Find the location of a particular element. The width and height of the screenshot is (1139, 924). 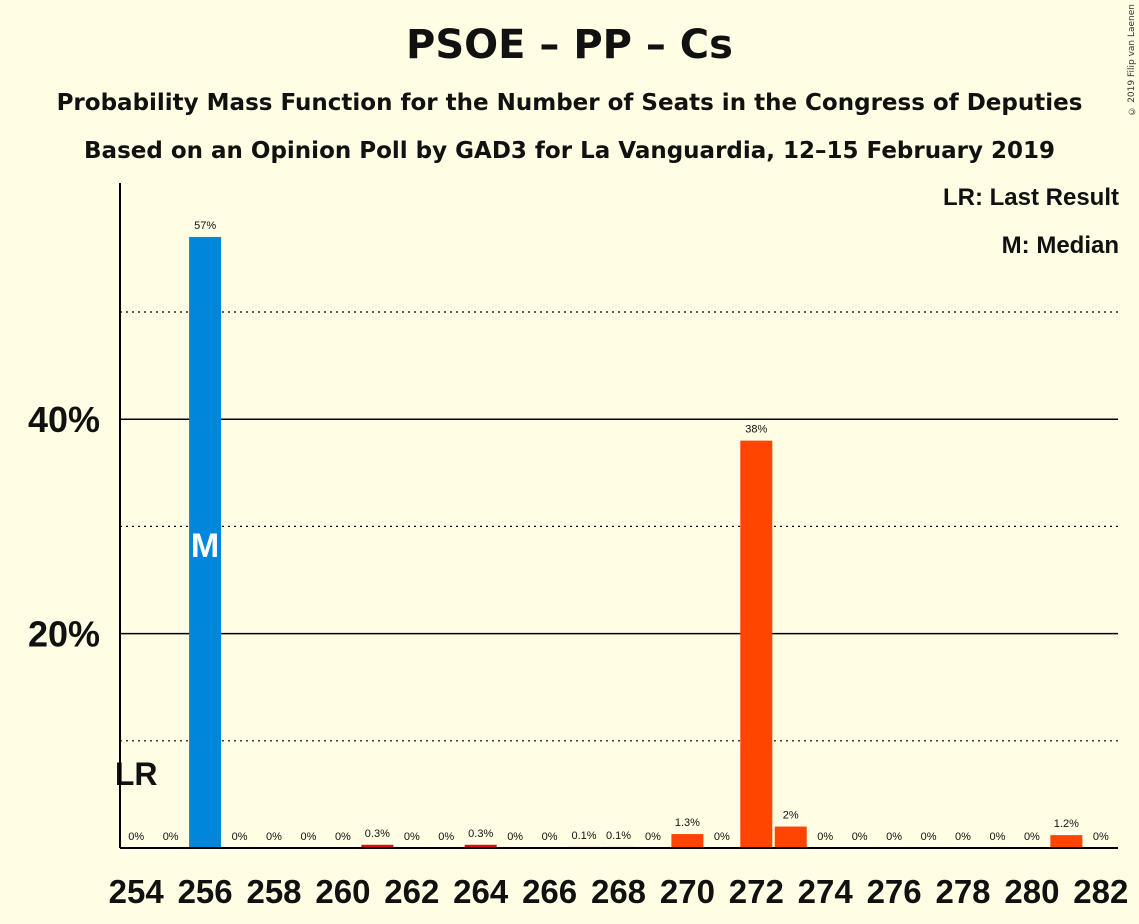

bar-value-label: 57% is located at coordinates (205, 226).